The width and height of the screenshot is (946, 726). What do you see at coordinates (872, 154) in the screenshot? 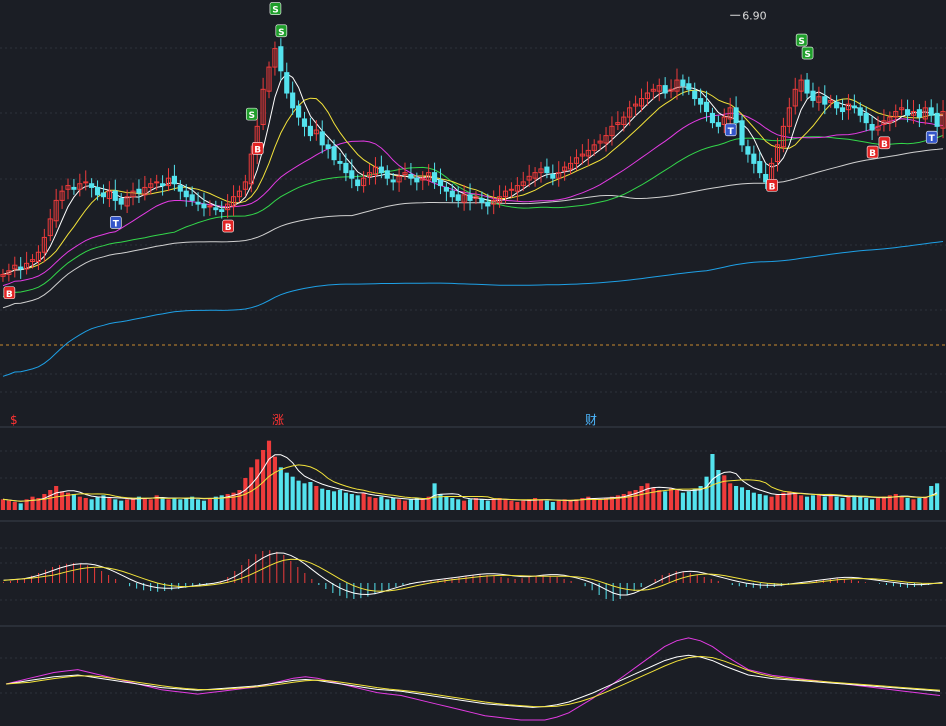
I see `signal-marker-letter: B` at bounding box center [872, 154].